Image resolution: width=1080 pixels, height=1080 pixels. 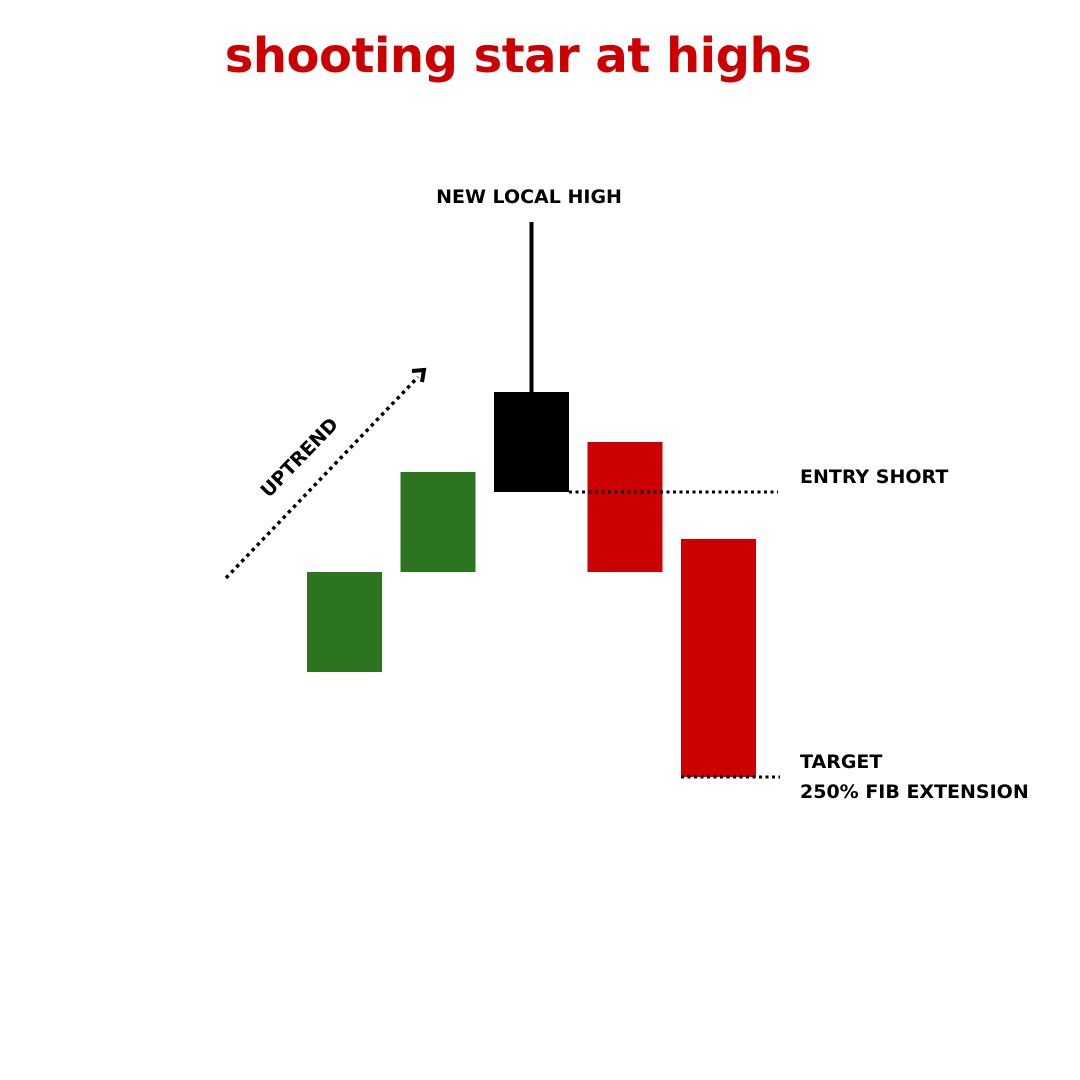 I want to click on fib-extension-label: 250% FIB EXTENSION, so click(x=914, y=792).